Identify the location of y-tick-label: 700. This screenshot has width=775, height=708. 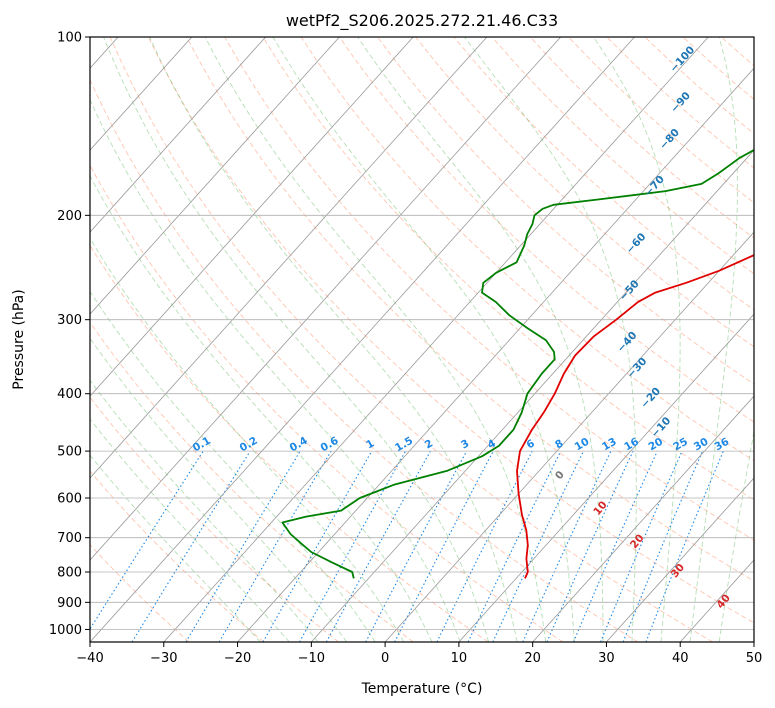
(69, 538).